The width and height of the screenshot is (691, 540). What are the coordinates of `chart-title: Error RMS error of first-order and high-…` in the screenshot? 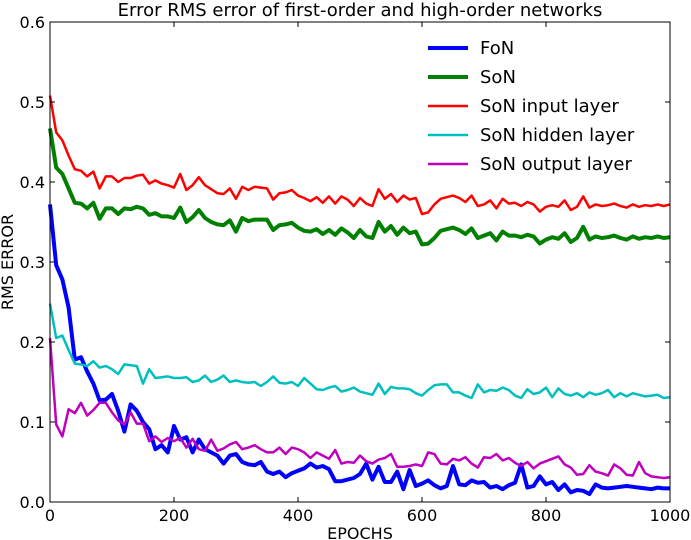 It's located at (360, 10).